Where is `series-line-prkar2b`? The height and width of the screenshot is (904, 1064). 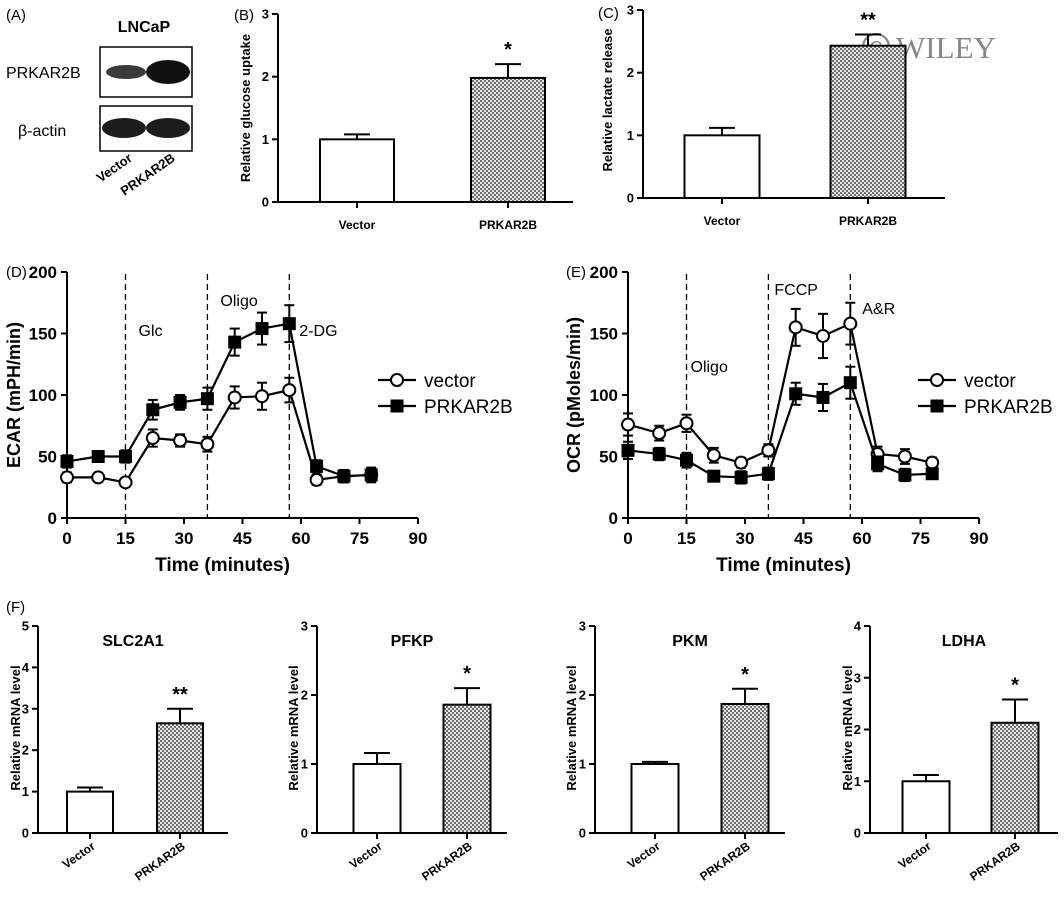
series-line-prkar2b is located at coordinates (219, 400).